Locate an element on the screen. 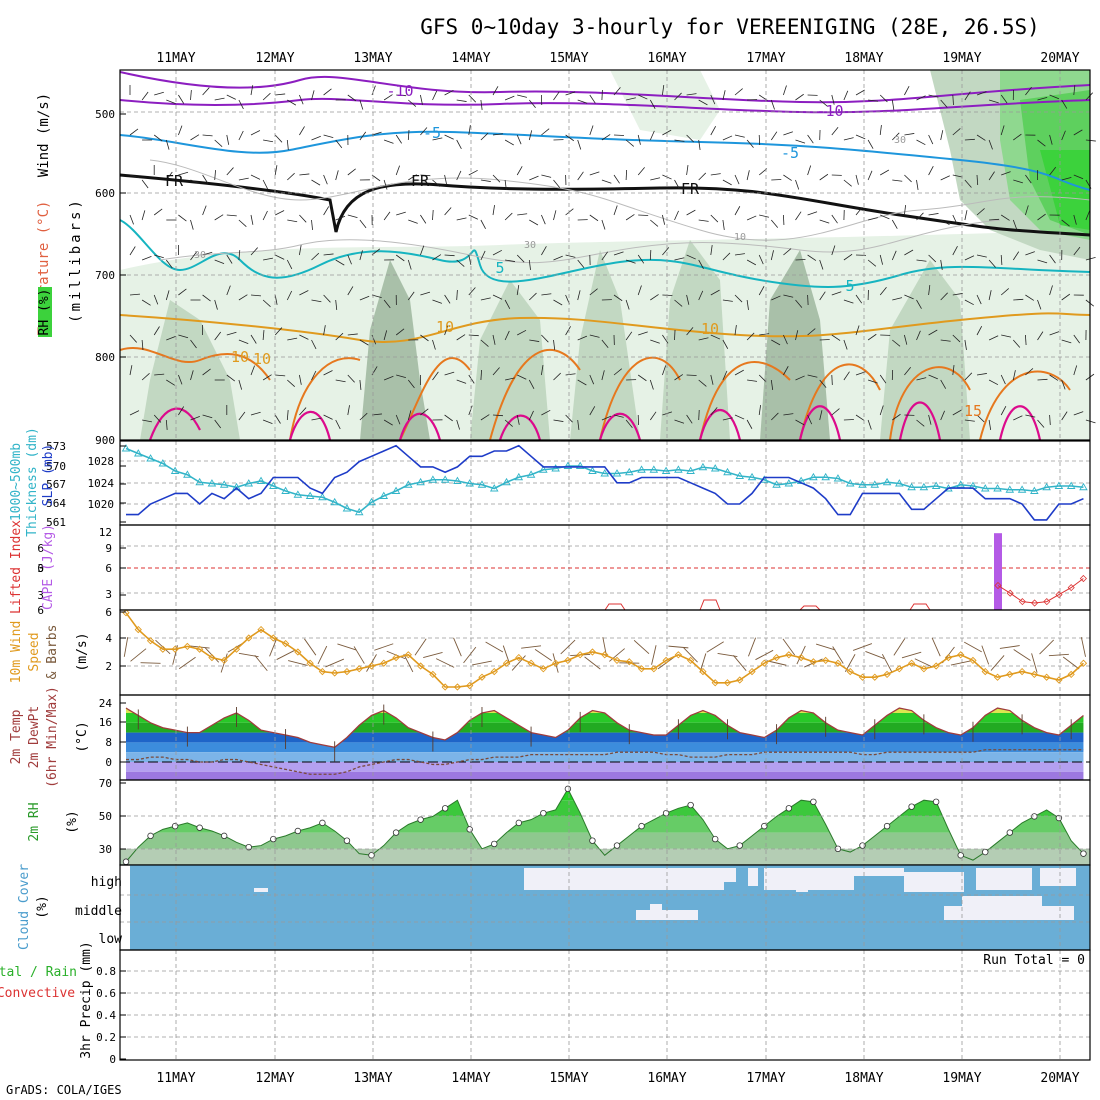 Image resolution: width=1100 pixels, height=1100 pixels. wind-ylabel: Wind (m/s) is located at coordinates (44, 135).